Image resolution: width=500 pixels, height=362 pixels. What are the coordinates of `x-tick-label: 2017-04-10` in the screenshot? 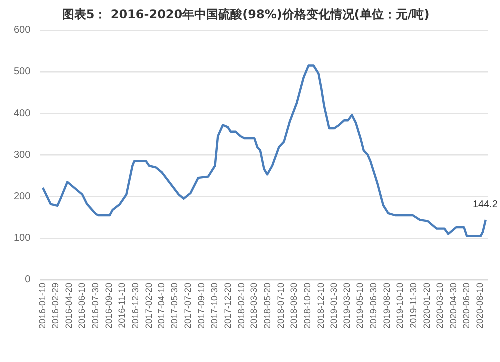 It's located at (161, 306).